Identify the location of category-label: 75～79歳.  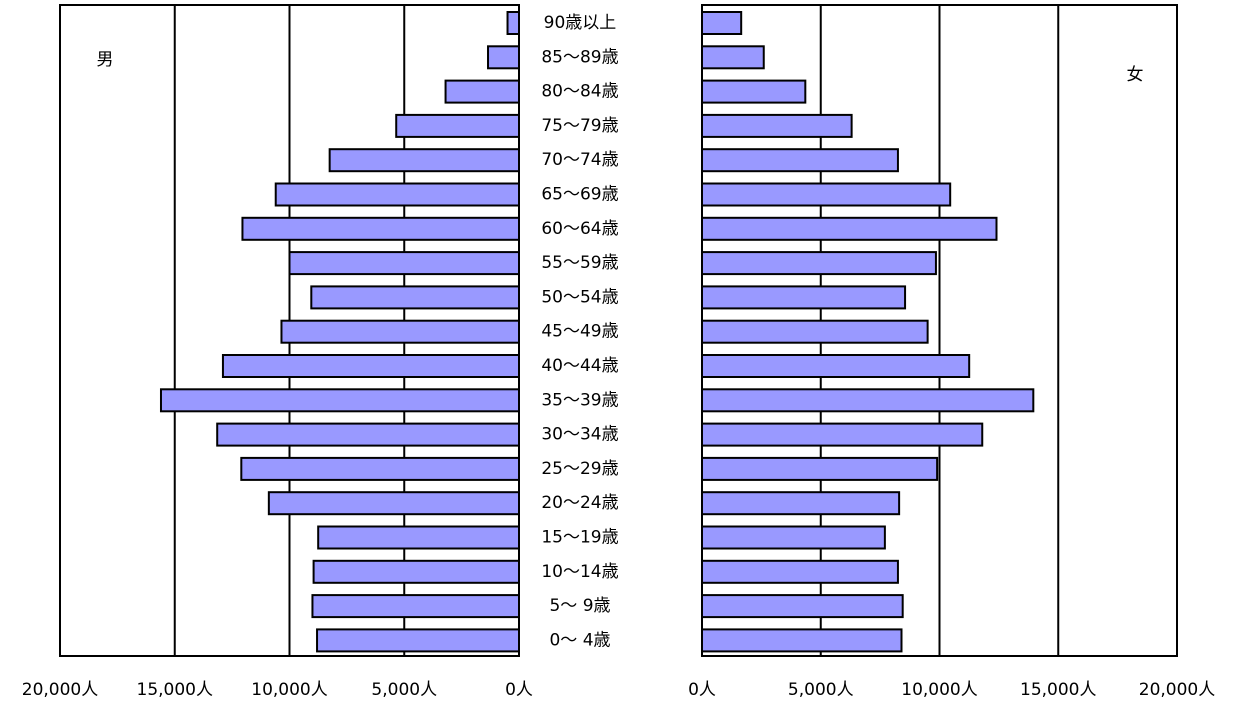
(579, 126).